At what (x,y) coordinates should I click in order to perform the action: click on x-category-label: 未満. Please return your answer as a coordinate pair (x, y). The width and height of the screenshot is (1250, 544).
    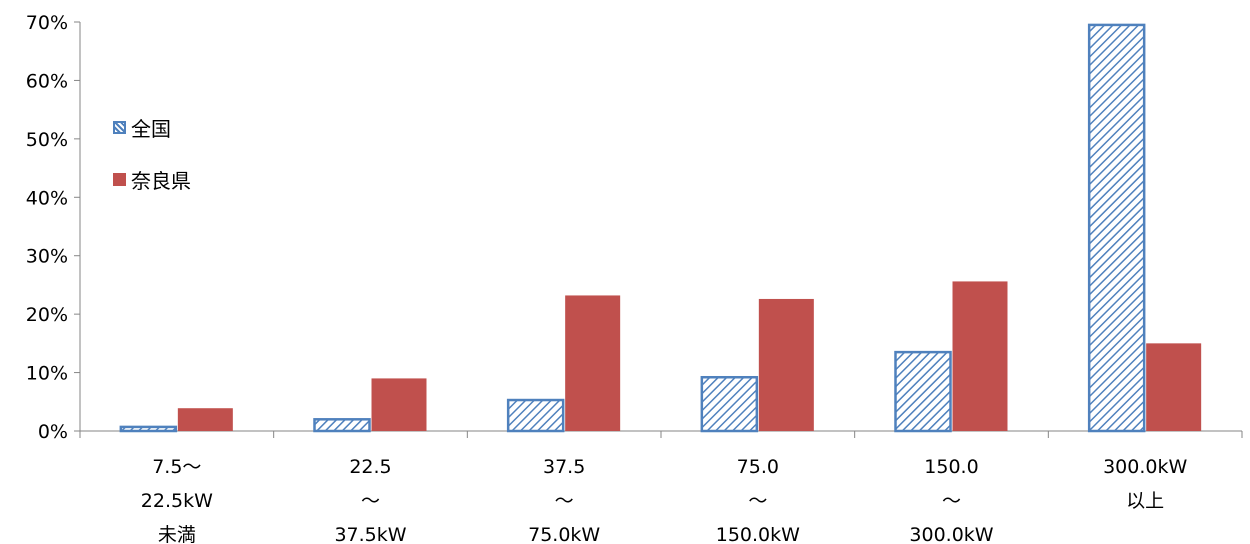
    Looking at the image, I should click on (177, 534).